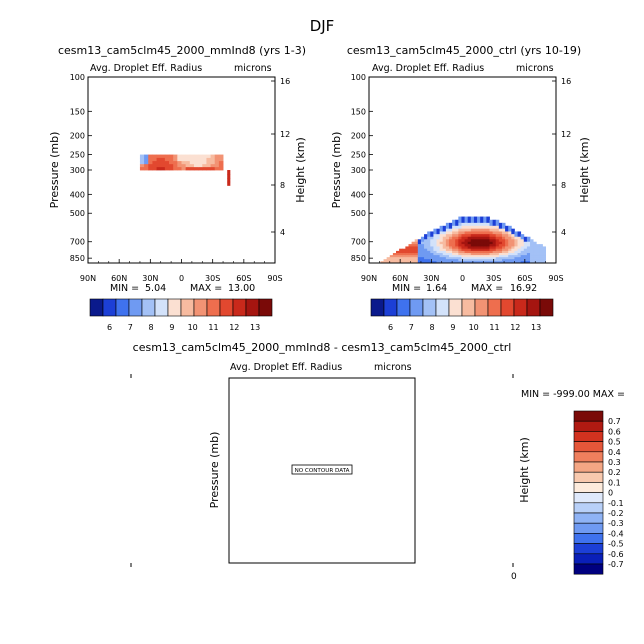  What do you see at coordinates (474, 327) in the screenshot?
I see `colorbar-label: 10` at bounding box center [474, 327].